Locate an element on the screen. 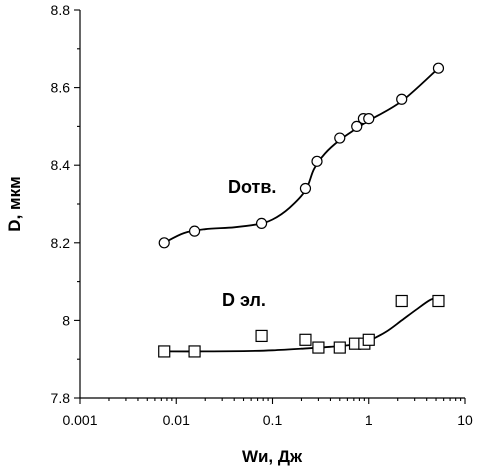 This screenshot has width=489, height=473. x-tick-label: 10 is located at coordinates (465, 420).